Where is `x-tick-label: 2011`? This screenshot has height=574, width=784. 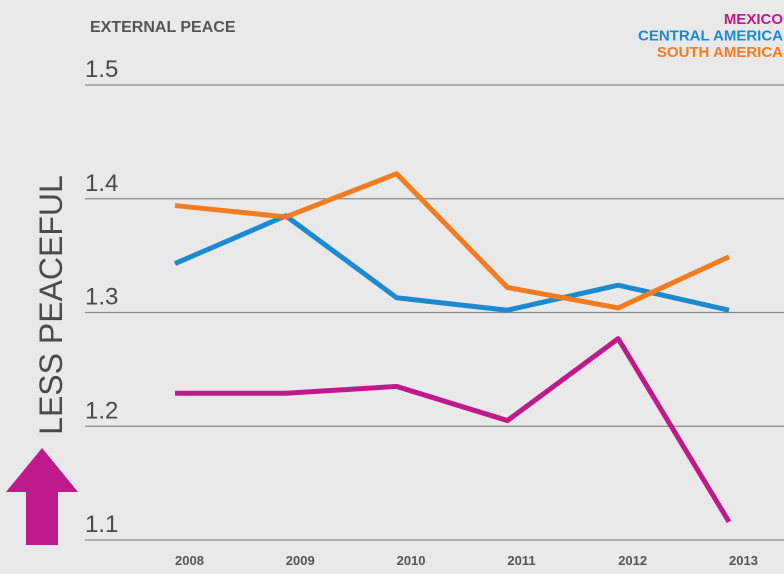 x-tick-label: 2011 is located at coordinates (521, 560).